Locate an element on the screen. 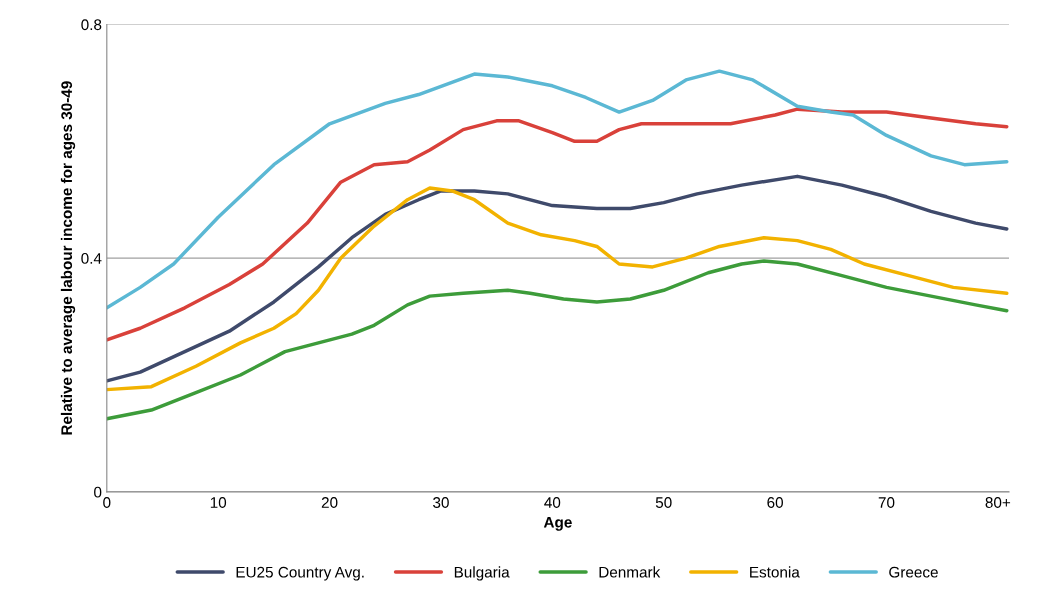 This screenshot has height=611, width=1037. legend-label: Bulgaria is located at coordinates (482, 573).